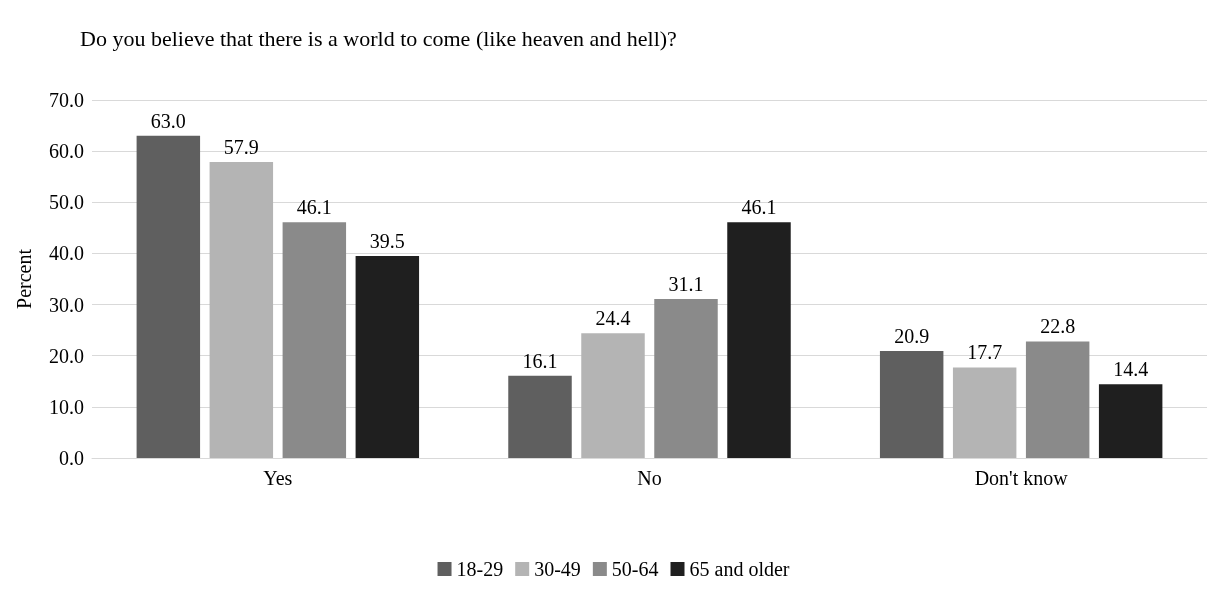 The image size is (1227, 590). Describe the element at coordinates (66, 151) in the screenshot. I see `y-tick-label: 60.0` at that location.